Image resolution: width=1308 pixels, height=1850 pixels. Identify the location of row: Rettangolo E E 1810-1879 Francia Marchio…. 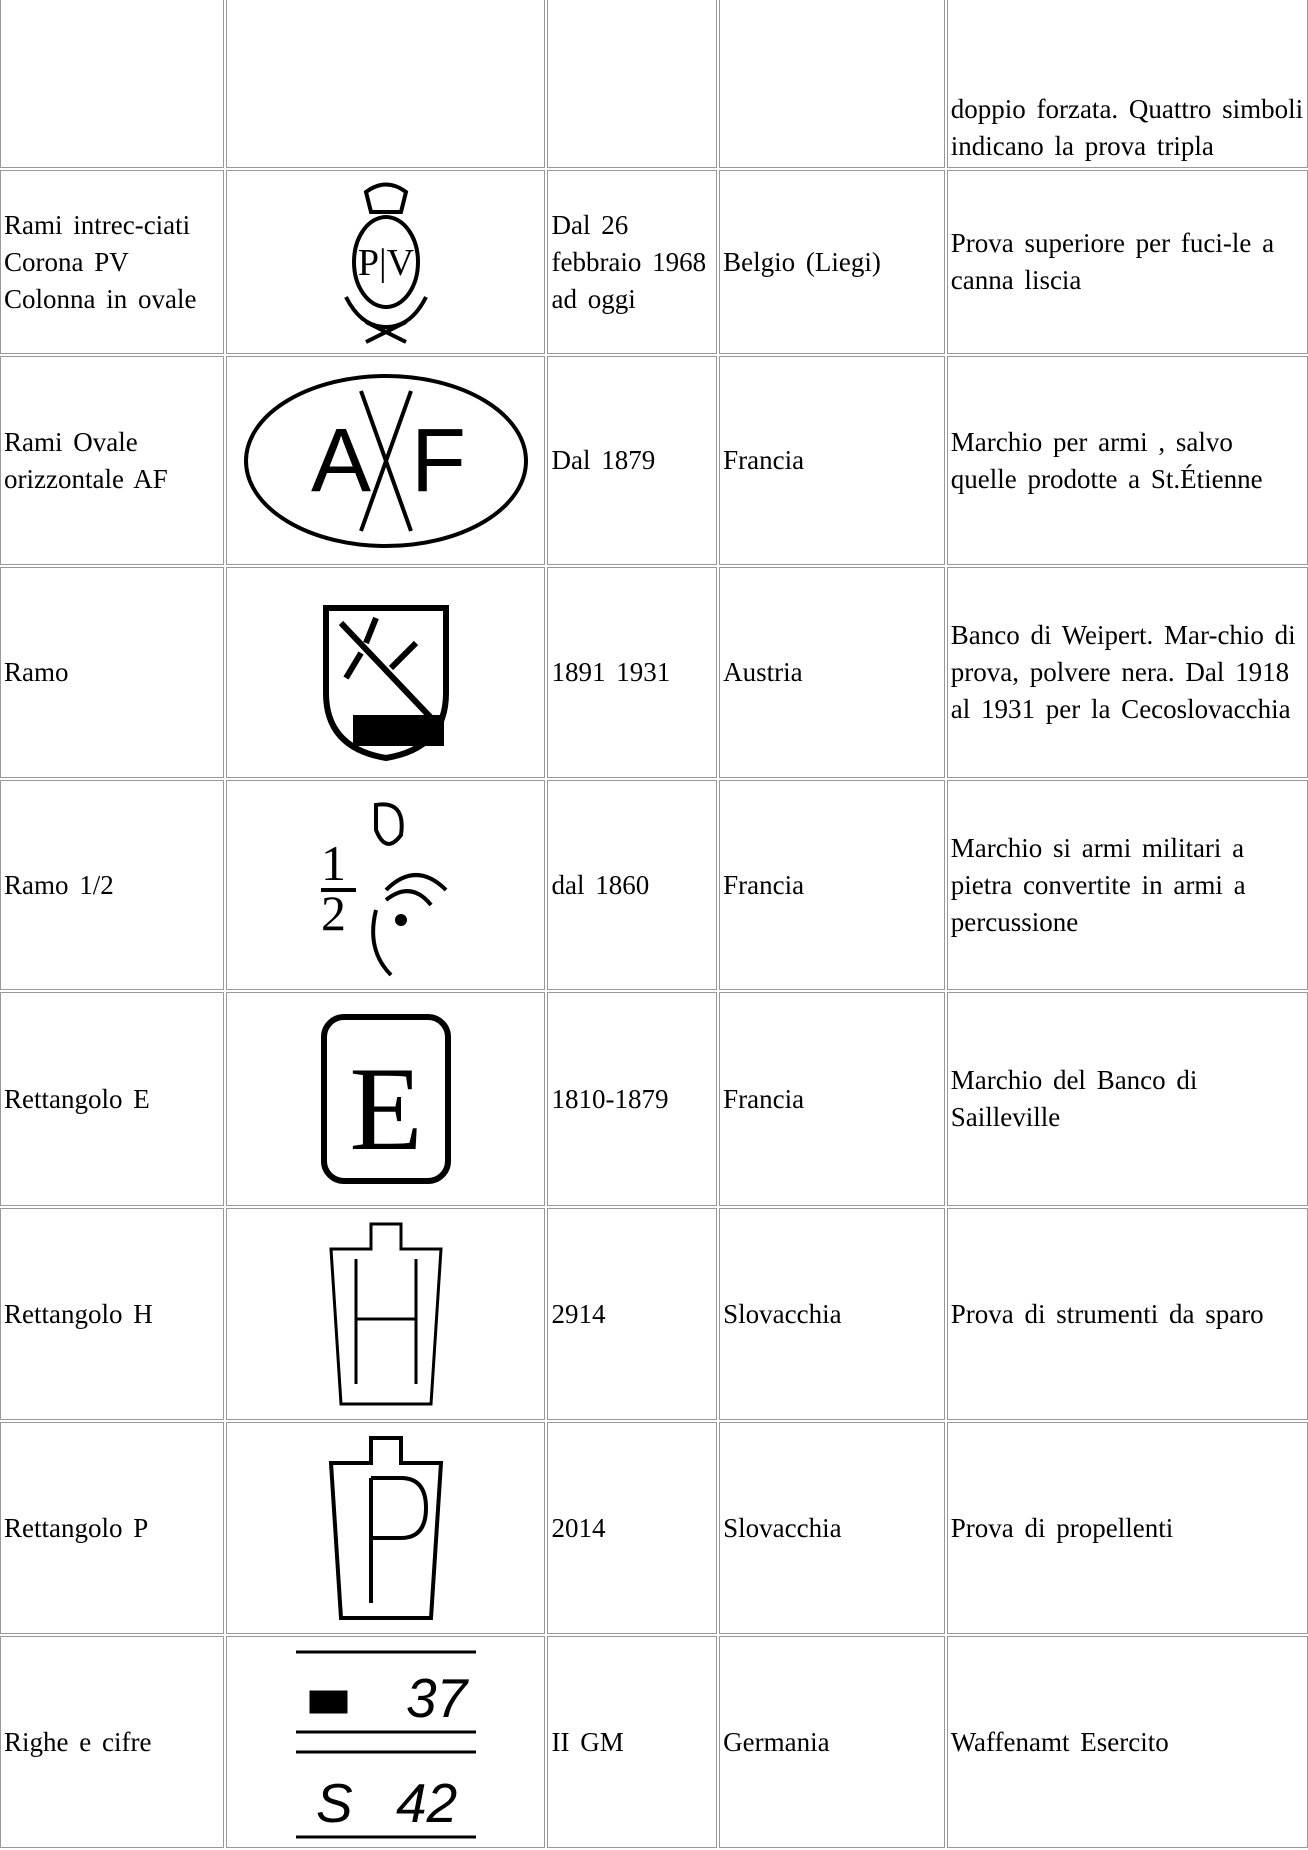
(654, 1099).